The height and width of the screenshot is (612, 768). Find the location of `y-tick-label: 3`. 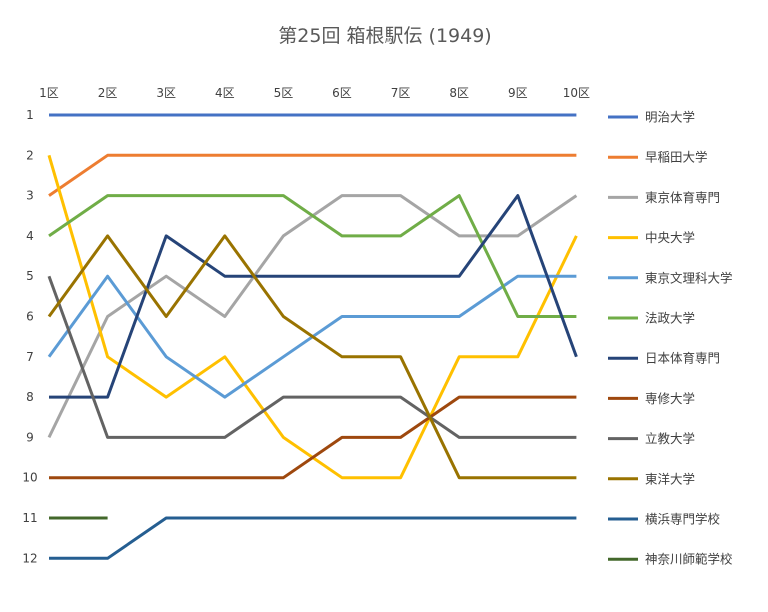

y-tick-label: 3 is located at coordinates (30, 196).